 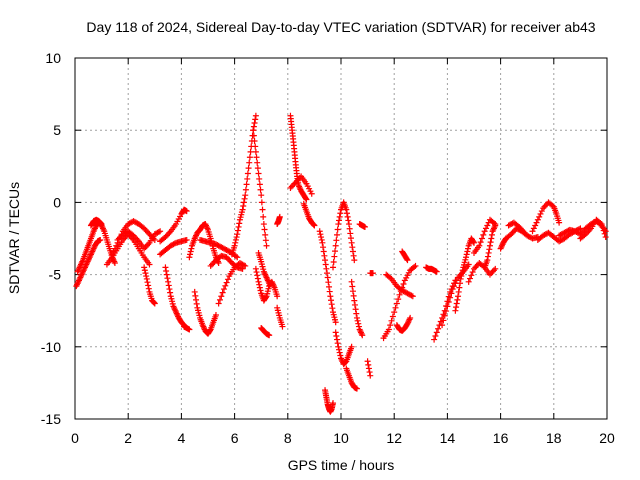 What do you see at coordinates (205, 312) in the screenshot?
I see `series-s13` at bounding box center [205, 312].